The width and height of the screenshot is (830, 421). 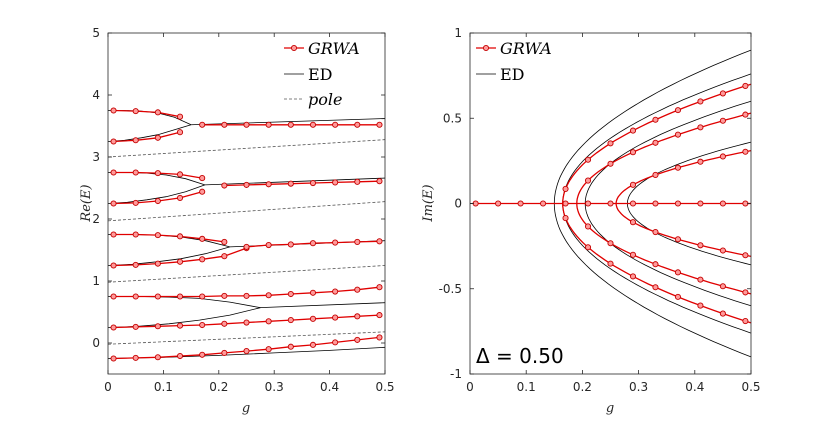 What do you see at coordinates (582, 387) in the screenshot?
I see `x-tick-label: 0.2` at bounding box center [582, 387].